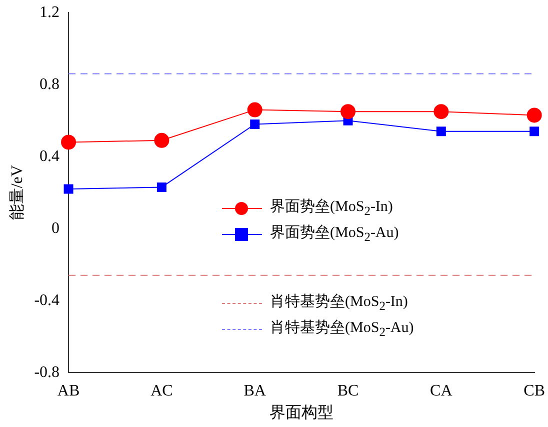 The width and height of the screenshot is (548, 427). What do you see at coordinates (339, 303) in the screenshot?
I see `legend-label: 肖特基势垒(MoS$_{2}$-In)` at bounding box center [339, 303].